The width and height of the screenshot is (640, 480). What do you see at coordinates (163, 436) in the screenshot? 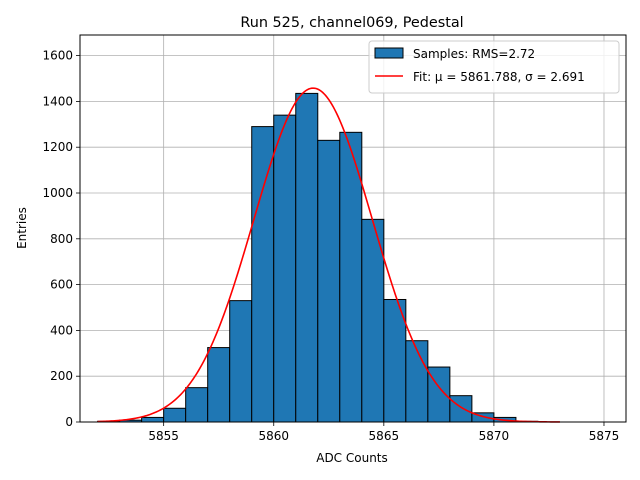
I see `x-tick-label: 5855` at bounding box center [163, 436].